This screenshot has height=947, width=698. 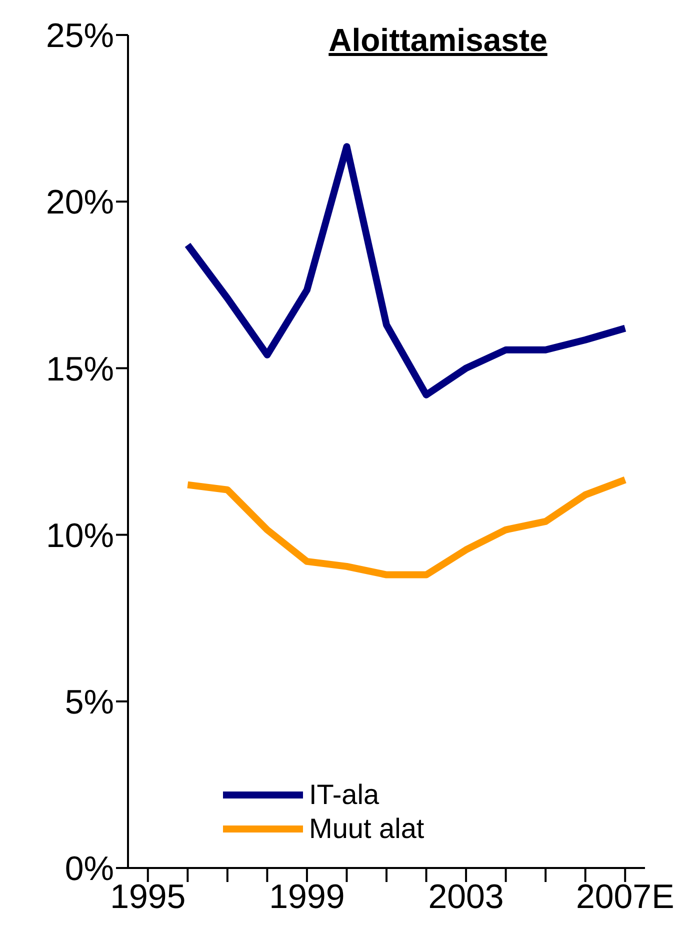 I want to click on y-tick-label: 20%, so click(x=80, y=203).